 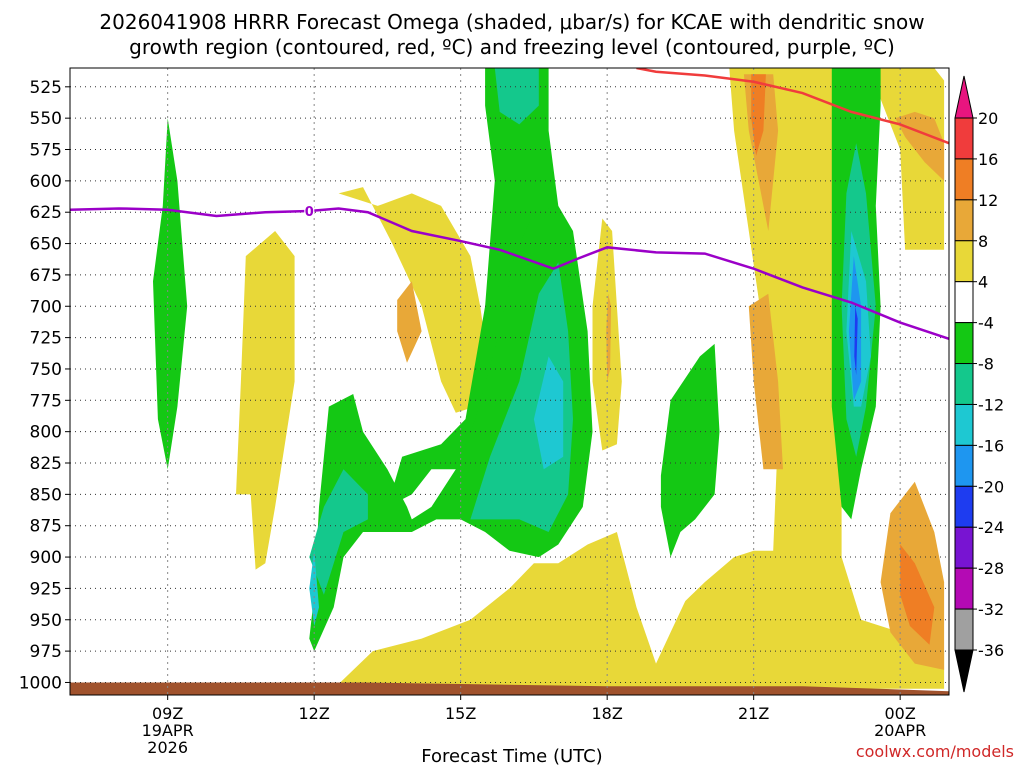 I want to click on y-tick-label: 750, so click(x=46, y=370).